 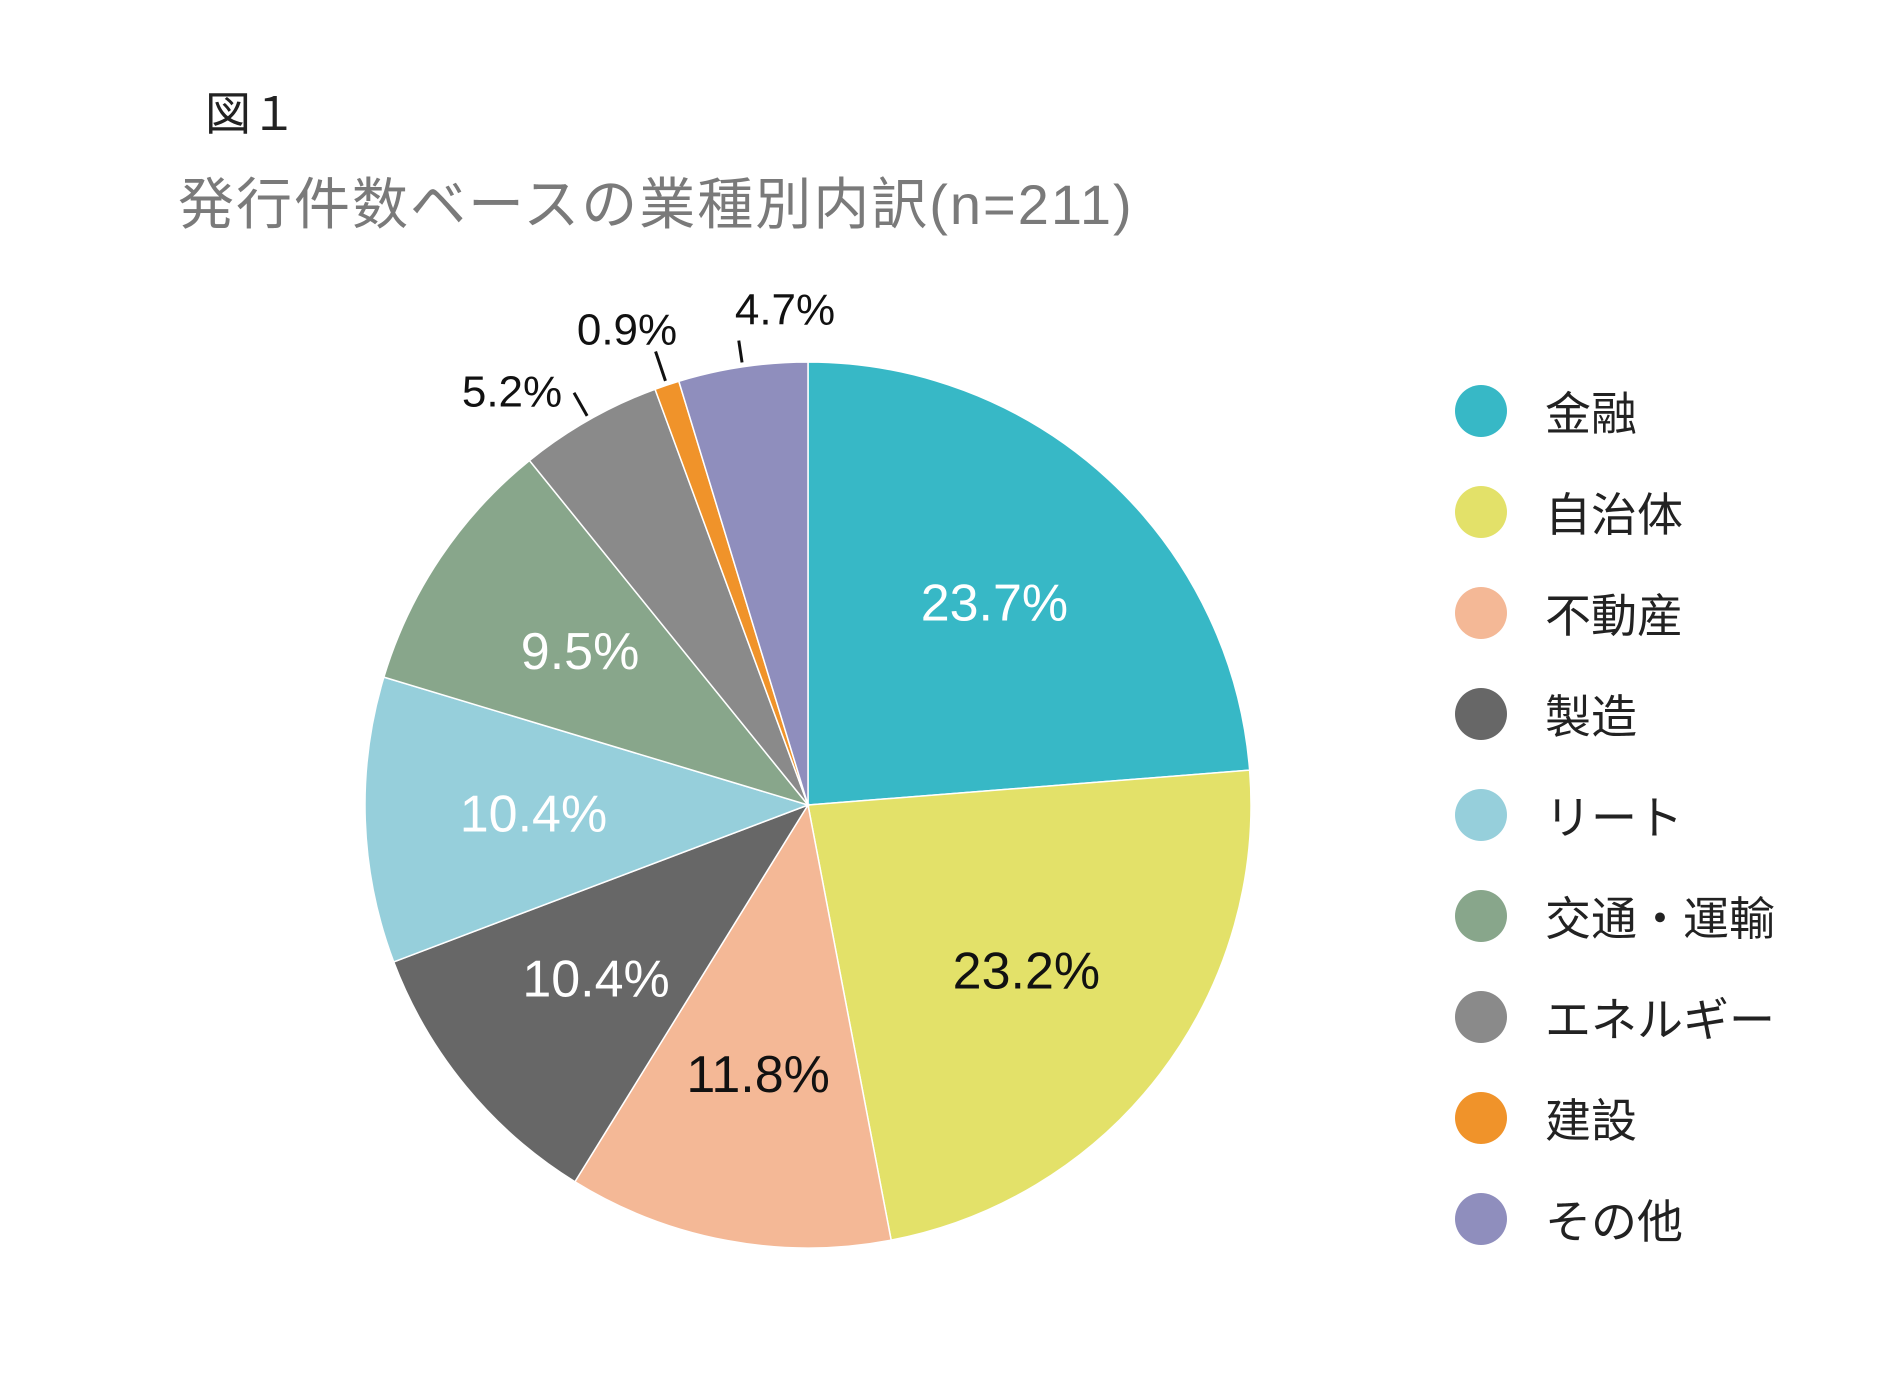 I want to click on slice-label-4: 10.4%, so click(x=533, y=815).